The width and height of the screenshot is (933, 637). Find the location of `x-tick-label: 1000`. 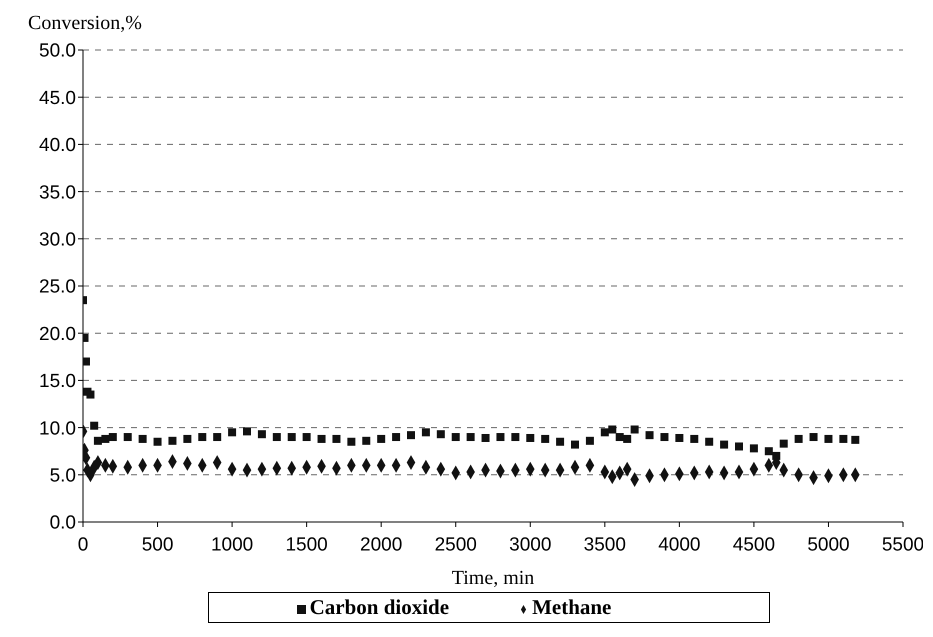

x-tick-label: 1000 is located at coordinates (232, 545).